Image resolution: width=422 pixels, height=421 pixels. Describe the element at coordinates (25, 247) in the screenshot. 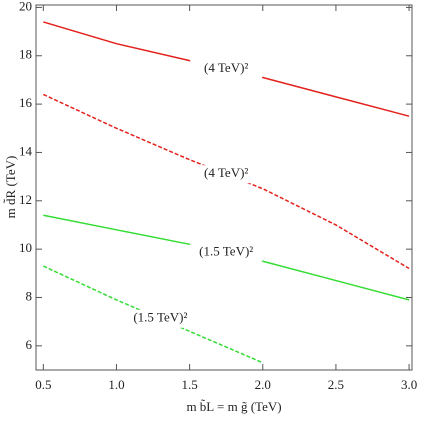

I see `y-tick-label: 10` at that location.